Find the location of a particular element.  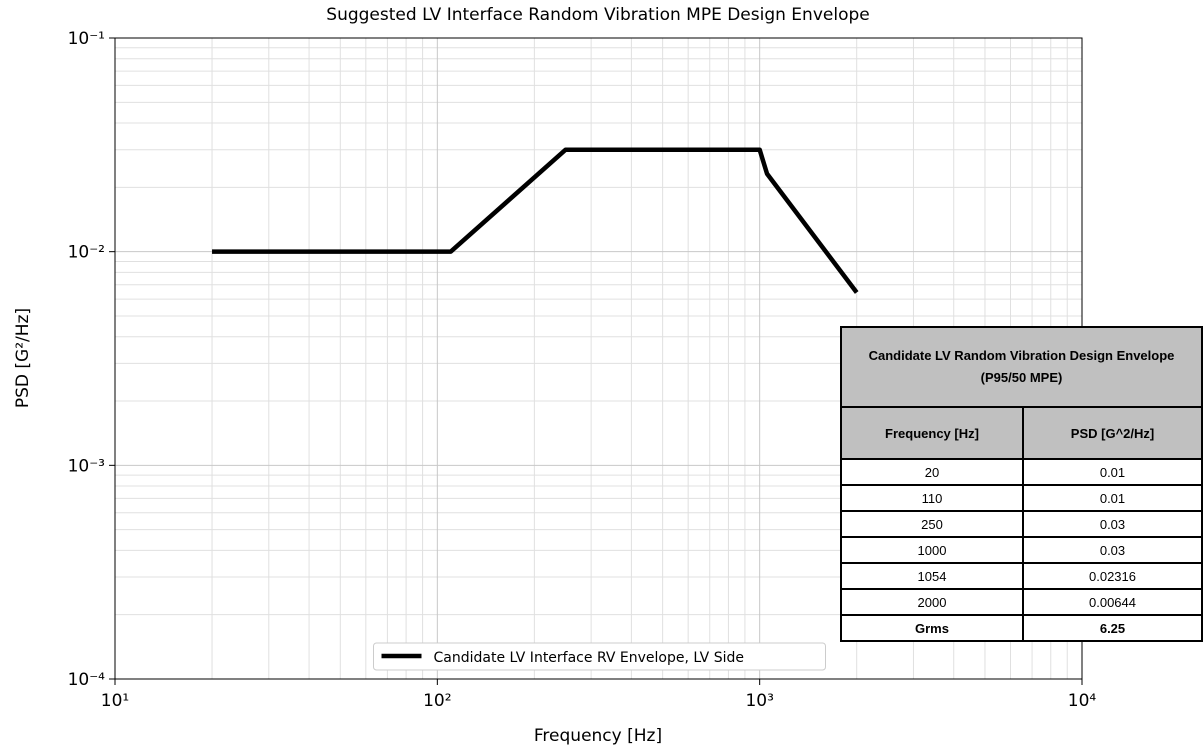

table-header: PSD [G^2/Hz] is located at coordinates (1112, 433).